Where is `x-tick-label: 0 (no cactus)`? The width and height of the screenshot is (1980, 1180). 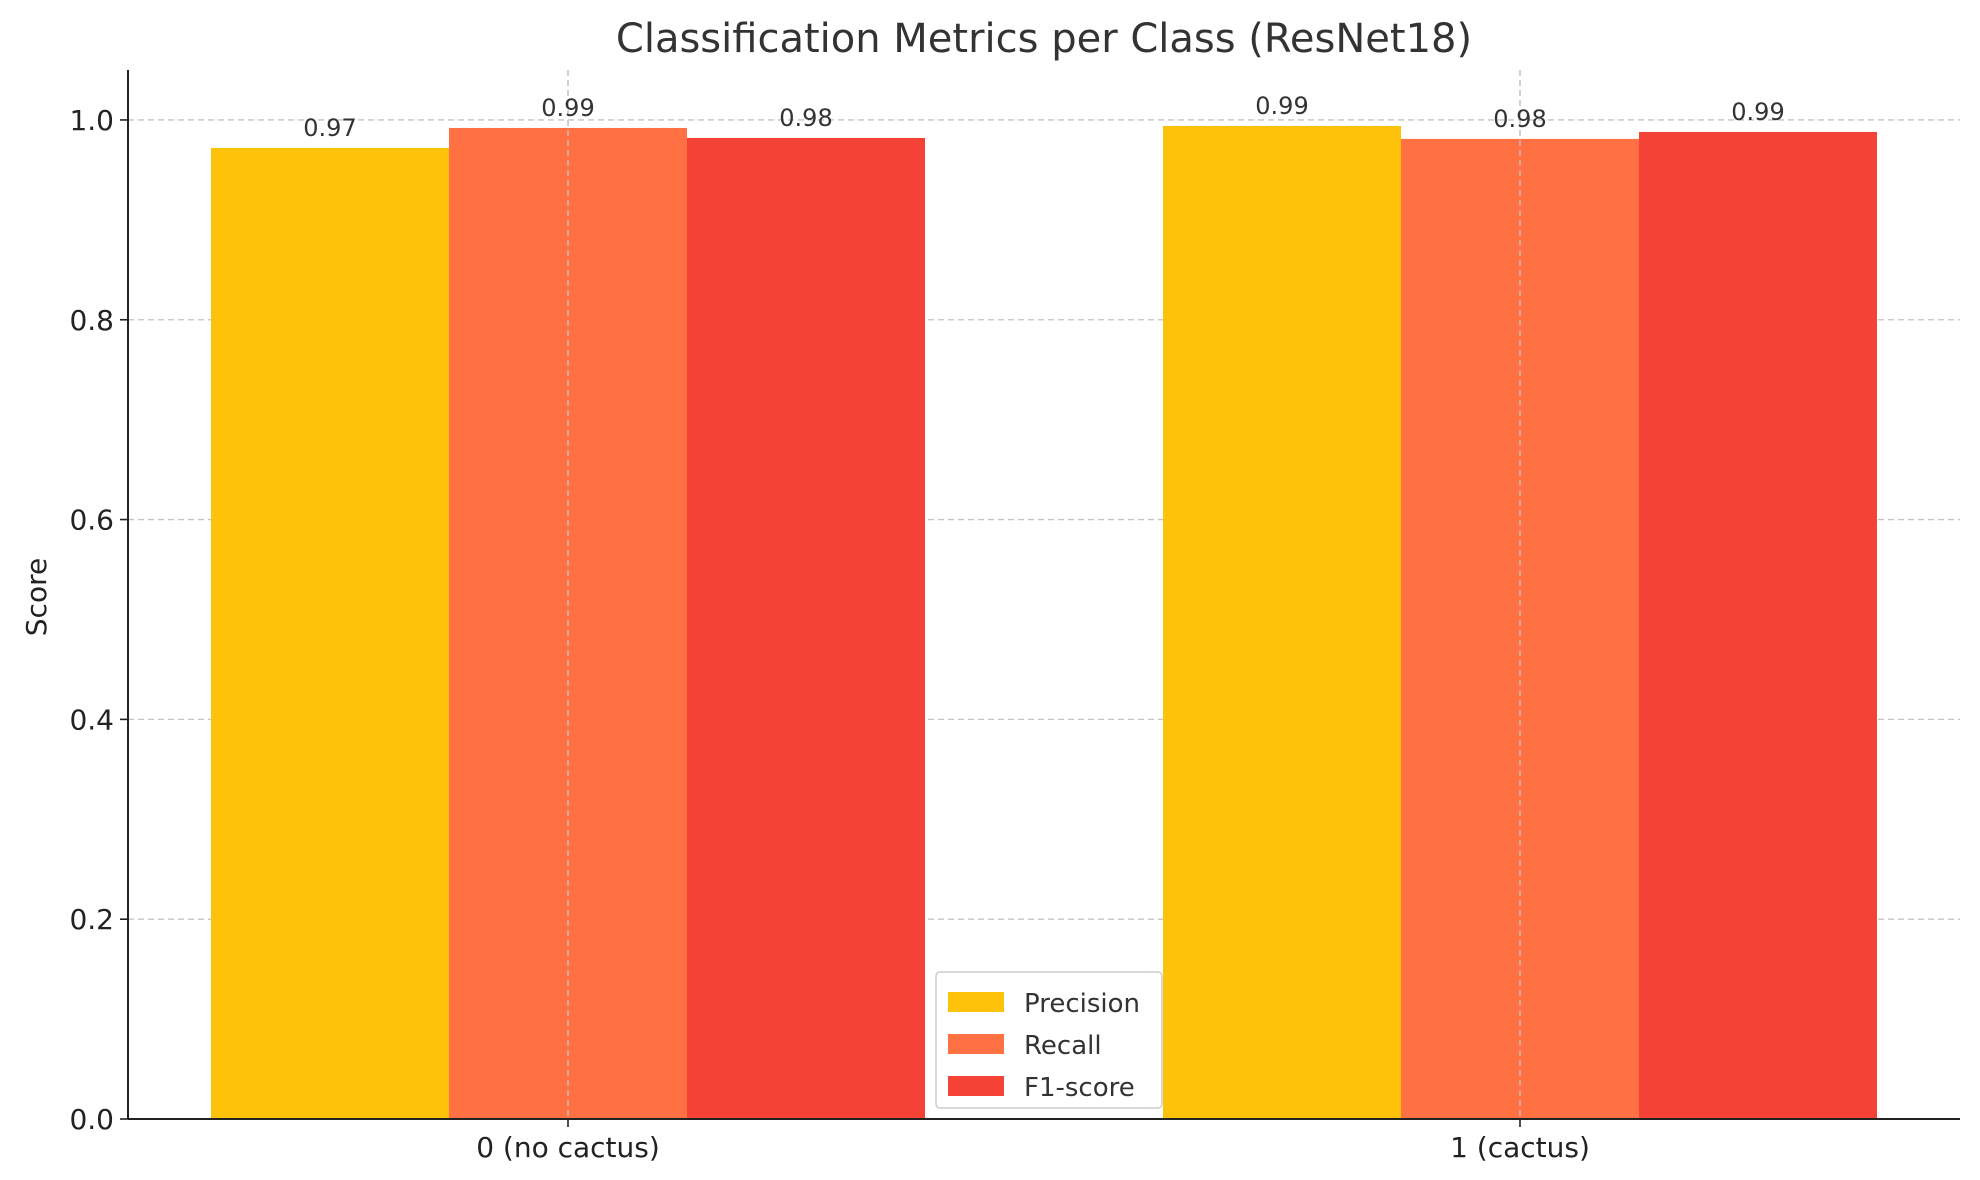 x-tick-label: 0 (no cactus) is located at coordinates (568, 1147).